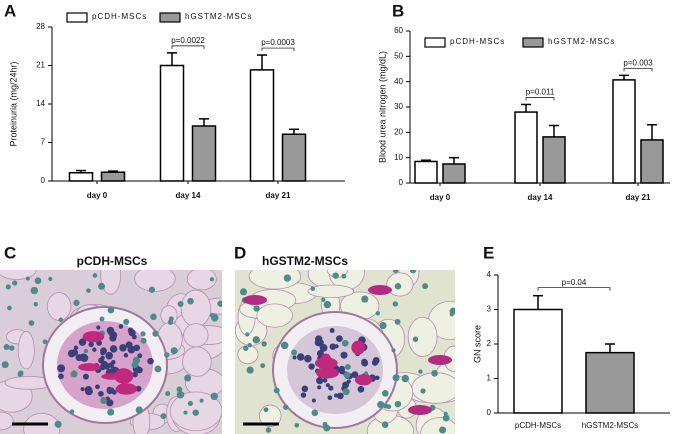 The height and width of the screenshot is (434, 685). What do you see at coordinates (112, 261) in the screenshot?
I see `image-title: pCDH-MSCs` at bounding box center [112, 261].